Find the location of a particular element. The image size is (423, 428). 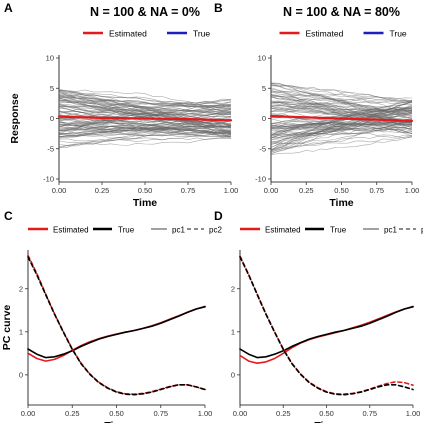

panel-label: B is located at coordinates (218, 8).